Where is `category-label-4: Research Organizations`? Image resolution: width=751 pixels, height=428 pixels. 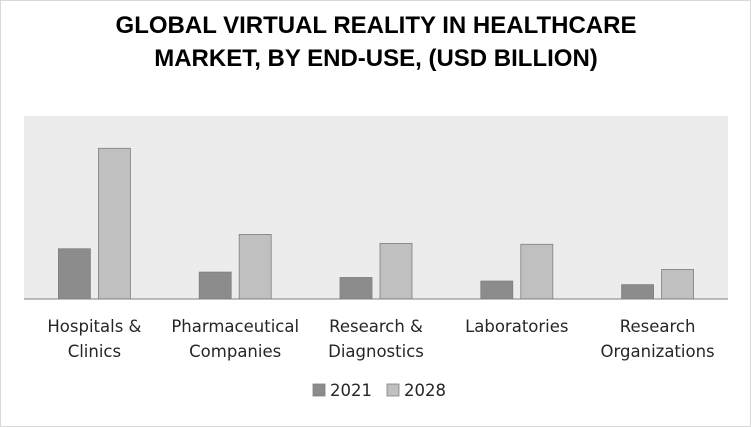
category-label-4: Research Organizations is located at coordinates (658, 339).